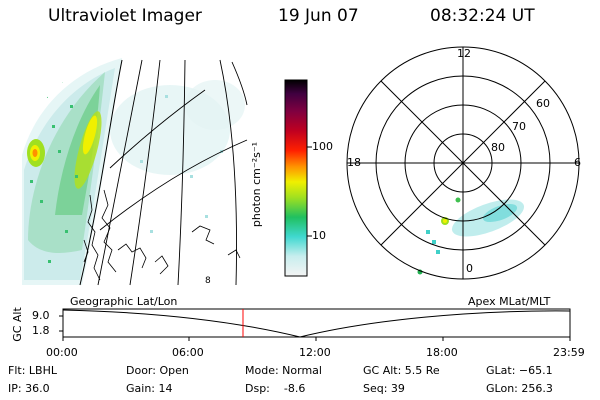 The height and width of the screenshot is (400, 600). I want to click on mlt-12-label: 12, so click(464, 53).